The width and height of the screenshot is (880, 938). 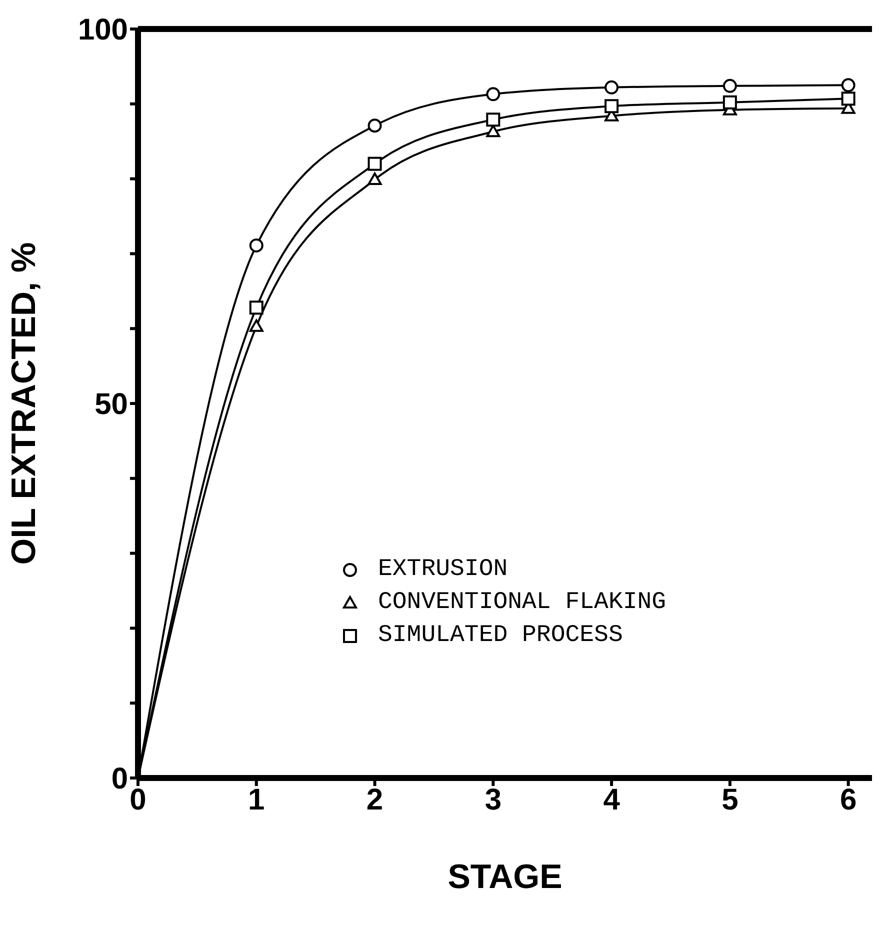 What do you see at coordinates (848, 799) in the screenshot?
I see `x-tick-label: 6` at bounding box center [848, 799].